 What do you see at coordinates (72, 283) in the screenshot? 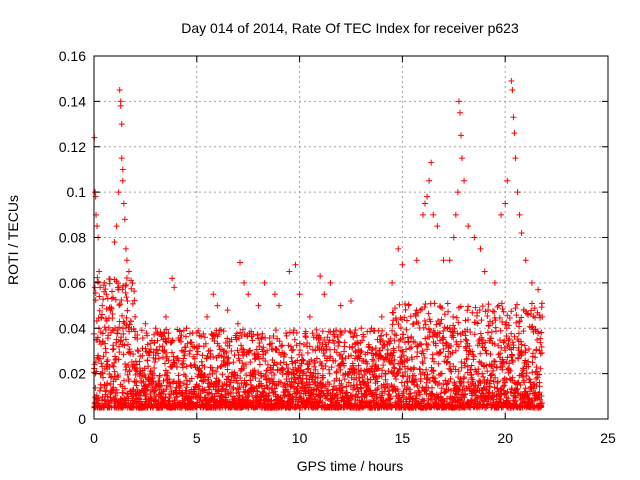
I see `y-tick-label: 0.06` at bounding box center [72, 283].